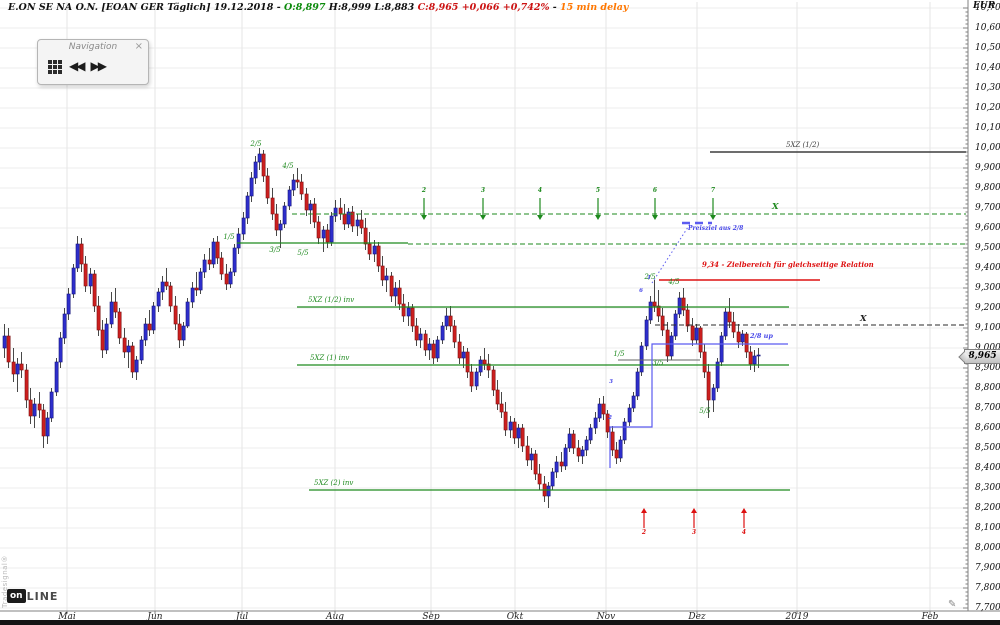  I want to click on navigation-buttons: ◀◀ ▶▶, so click(93, 64).